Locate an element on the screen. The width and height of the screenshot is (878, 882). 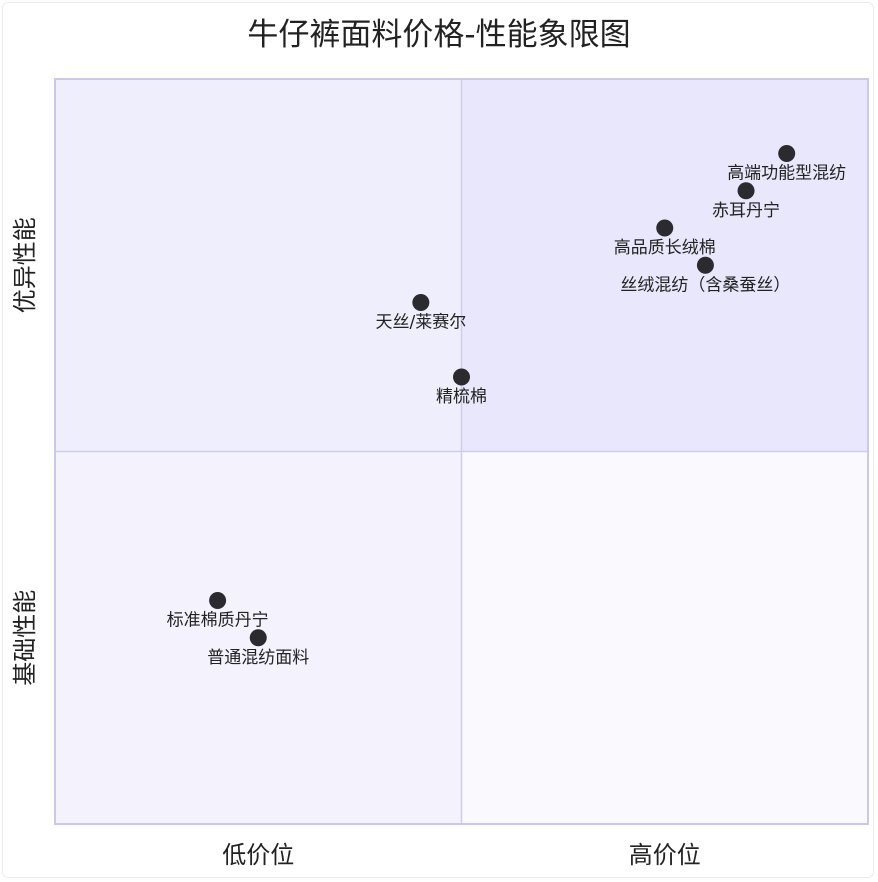
data-point: 标准棉质丹宁 is located at coordinates (218, 611).